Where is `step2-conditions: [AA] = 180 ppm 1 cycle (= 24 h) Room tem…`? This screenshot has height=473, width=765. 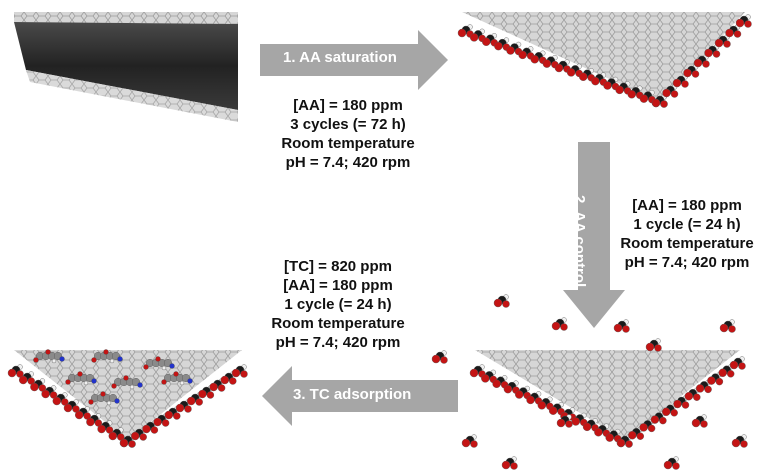
step2-conditions: [AA] = 180 ppm 1 cycle (= 24 h) Room tem… is located at coordinates (687, 234).